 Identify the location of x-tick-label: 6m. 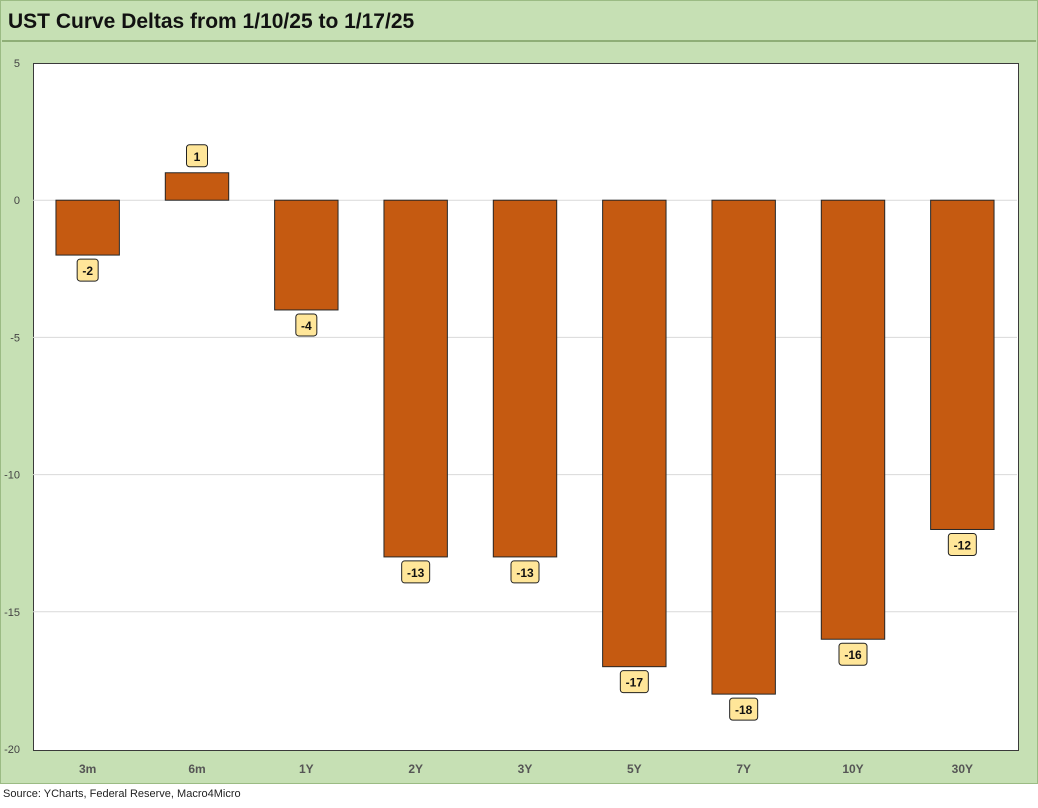
(196, 769).